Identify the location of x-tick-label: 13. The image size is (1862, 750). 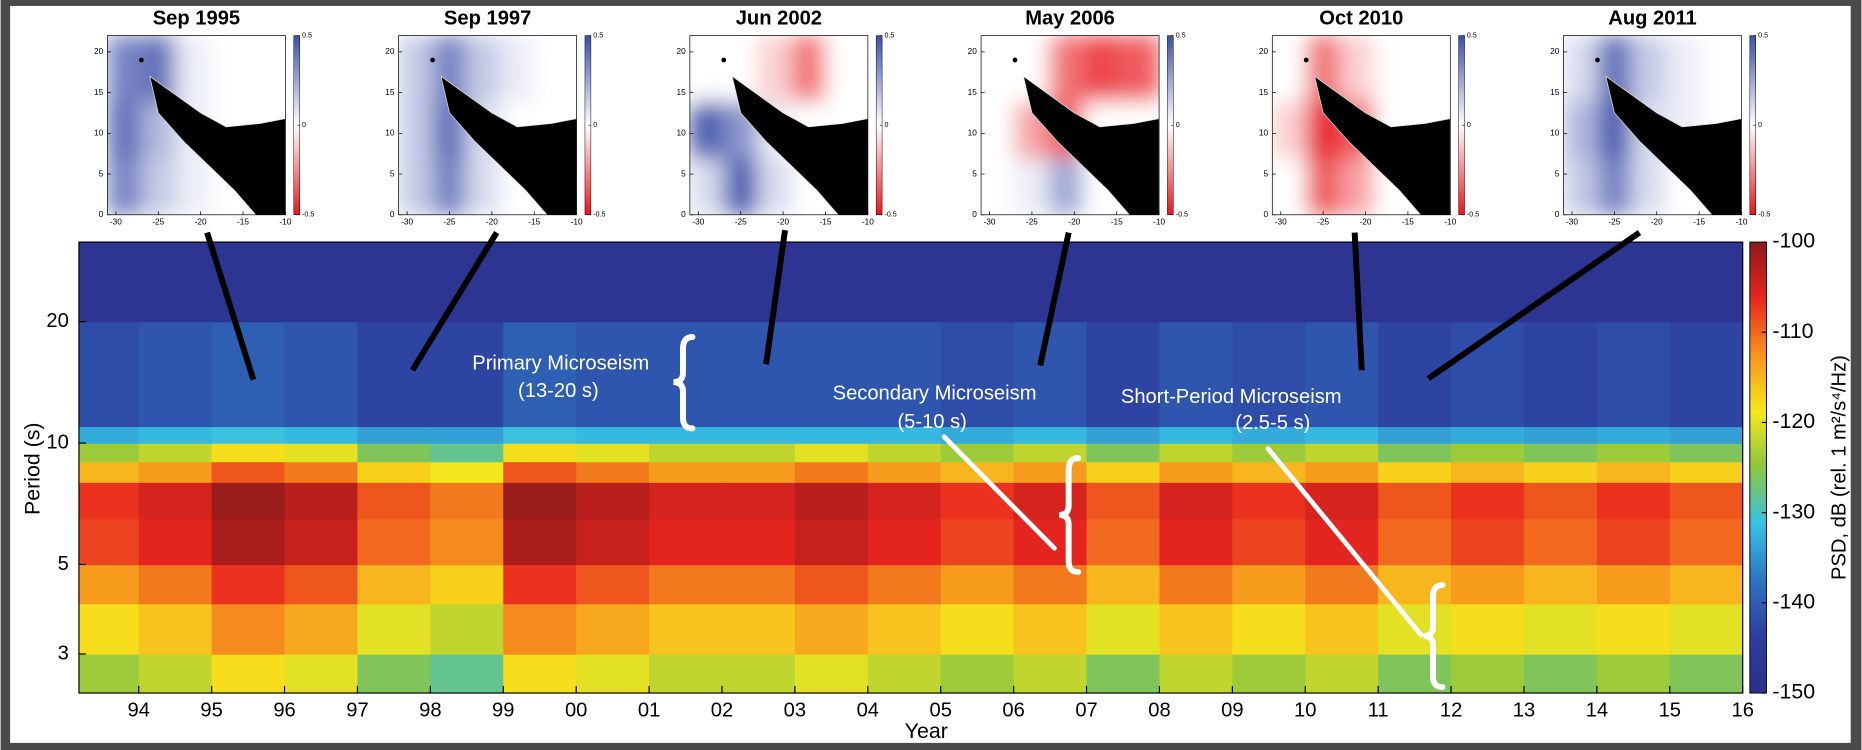
(1524, 711).